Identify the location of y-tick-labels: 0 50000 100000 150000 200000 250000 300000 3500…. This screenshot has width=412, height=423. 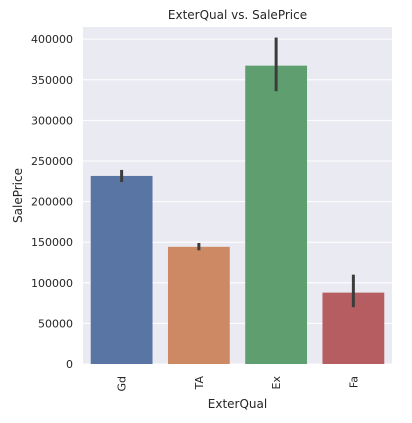
(52, 202).